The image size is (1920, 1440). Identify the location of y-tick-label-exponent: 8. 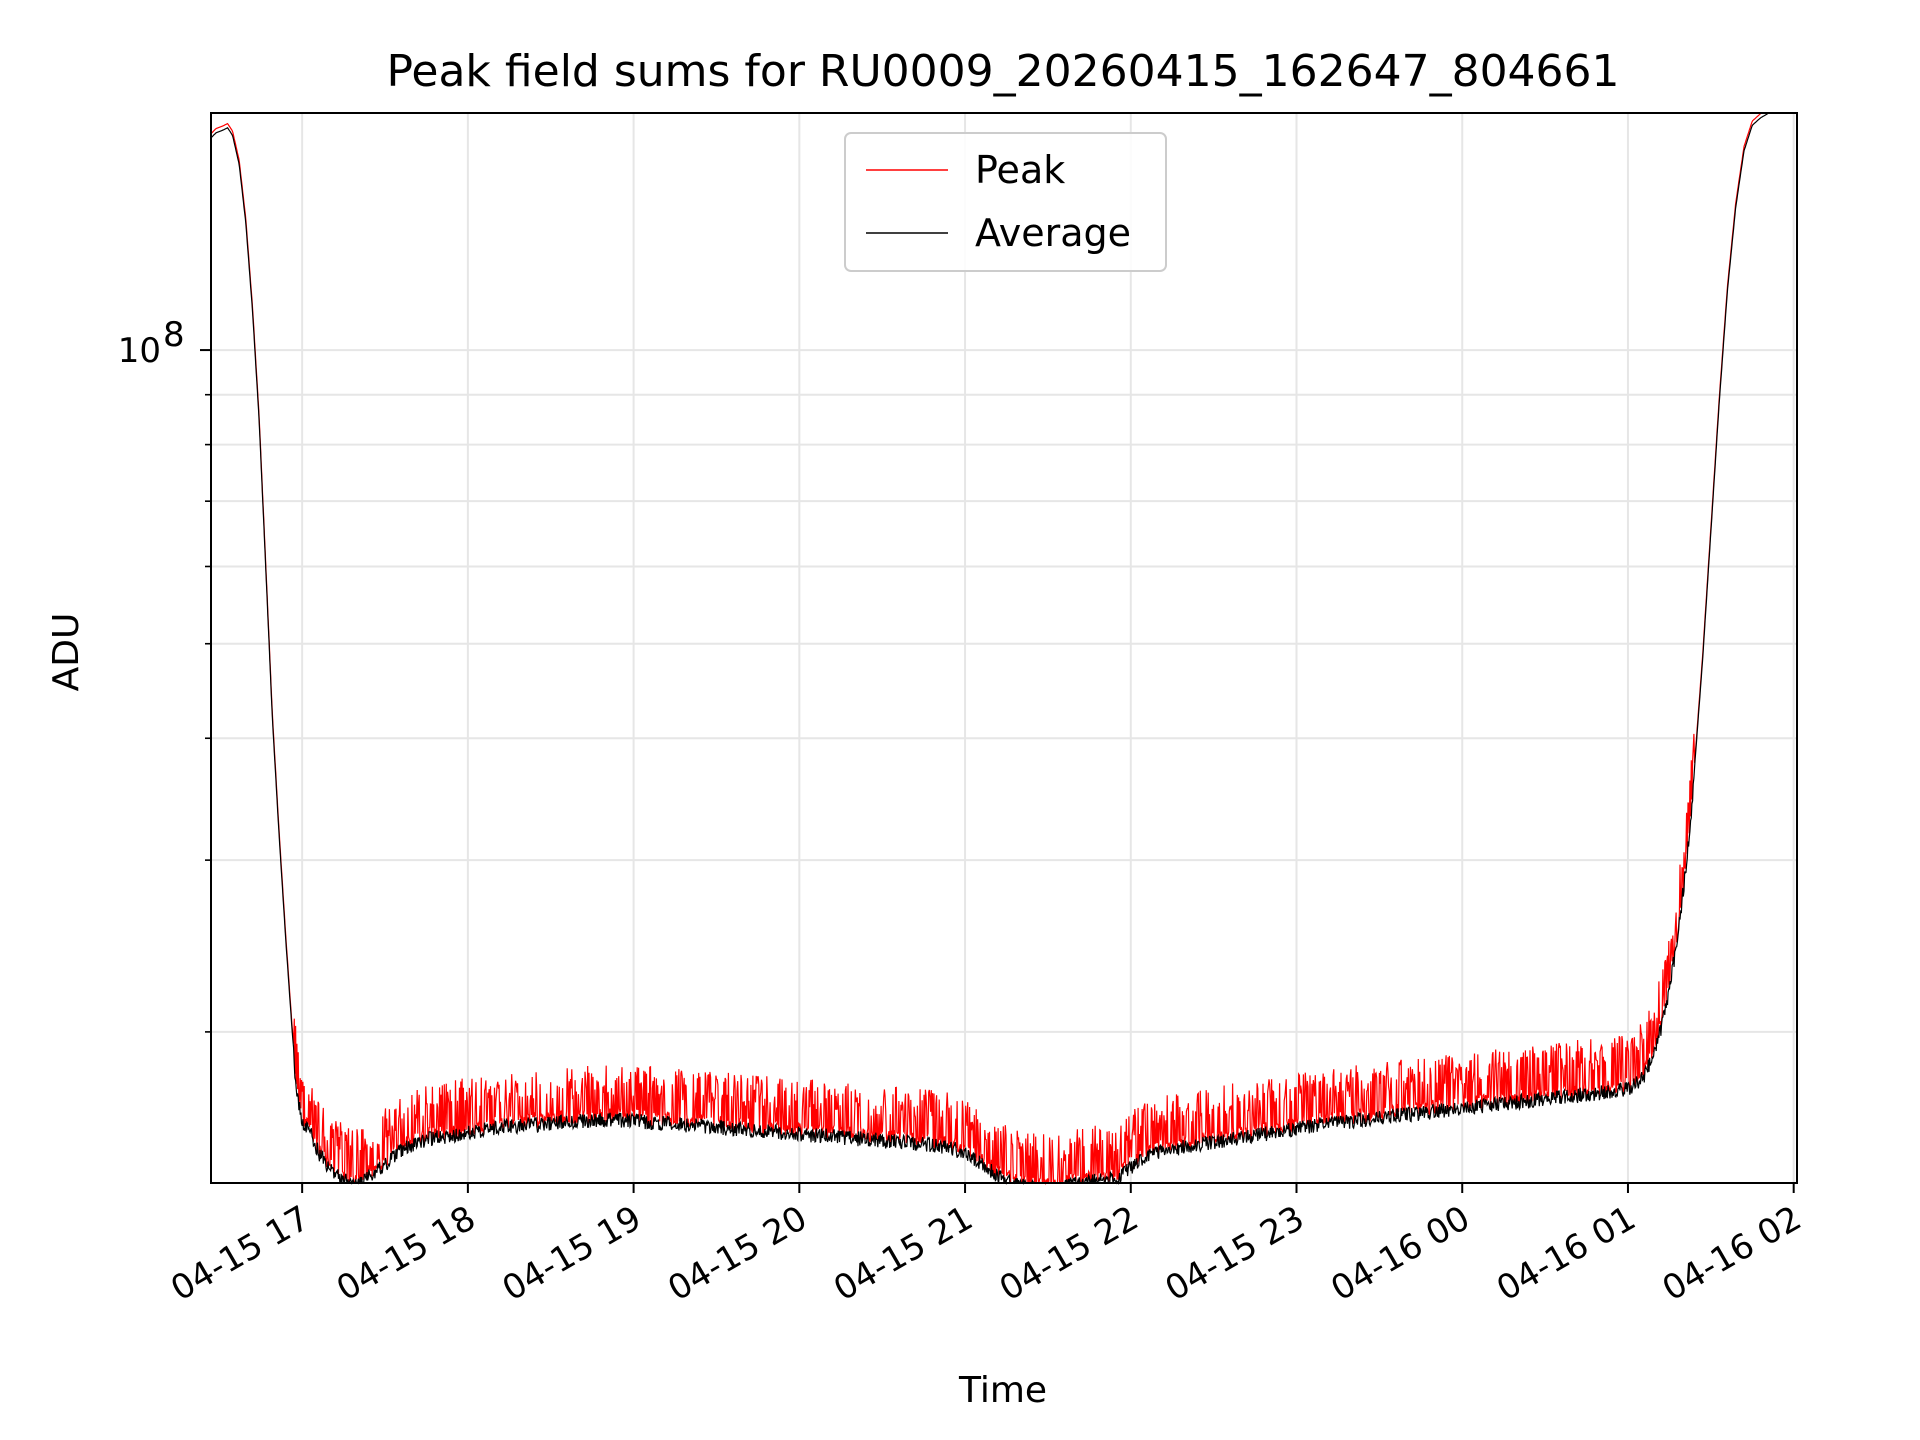
(174, 335).